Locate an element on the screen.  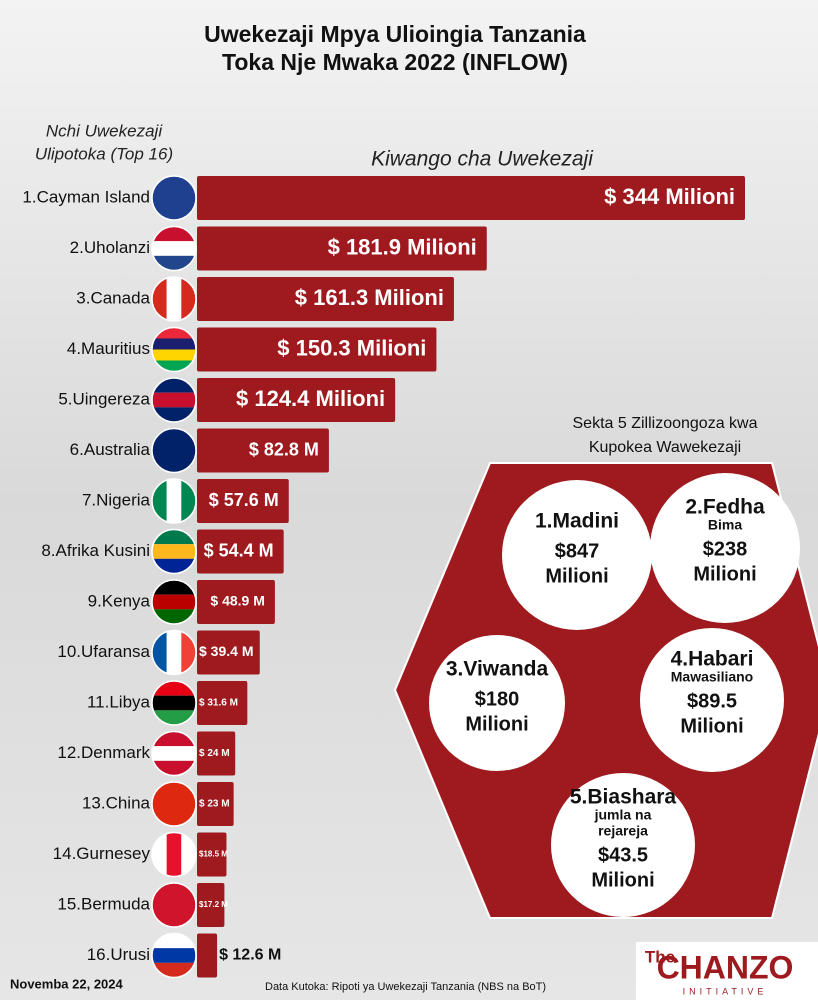
value-label: $ 39.4 M is located at coordinates (226, 651).